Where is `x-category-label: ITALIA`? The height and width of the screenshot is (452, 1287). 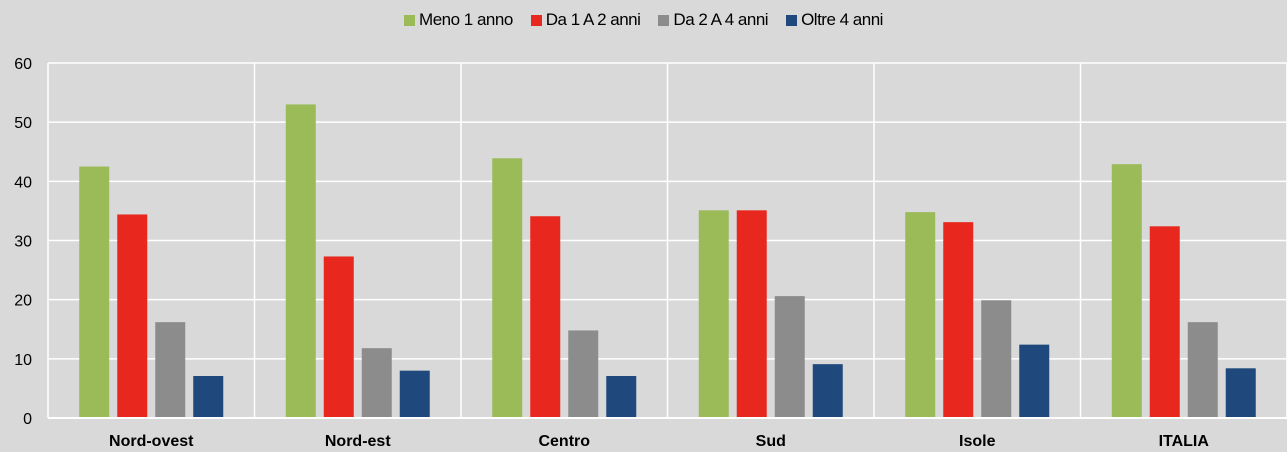 x-category-label: ITALIA is located at coordinates (1184, 441).